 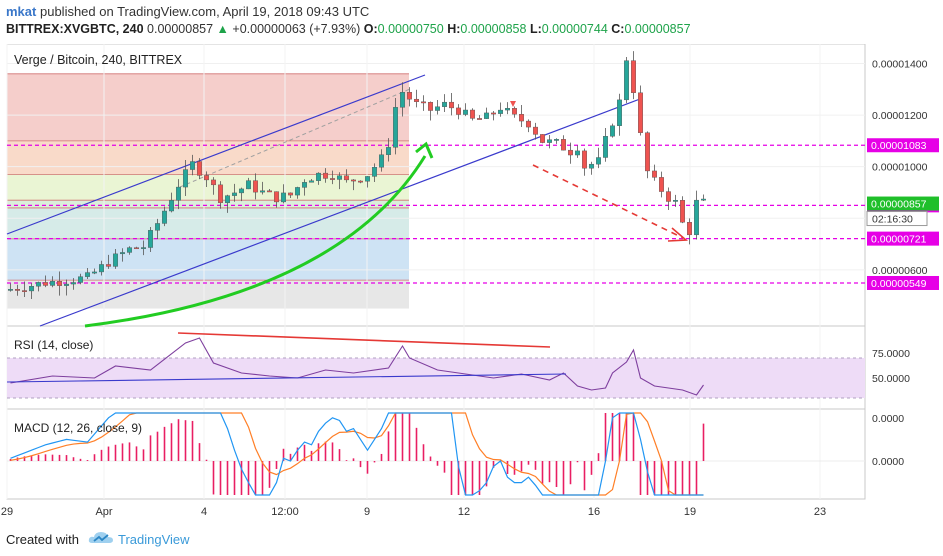 I want to click on close-label: C:, so click(x=618, y=29).